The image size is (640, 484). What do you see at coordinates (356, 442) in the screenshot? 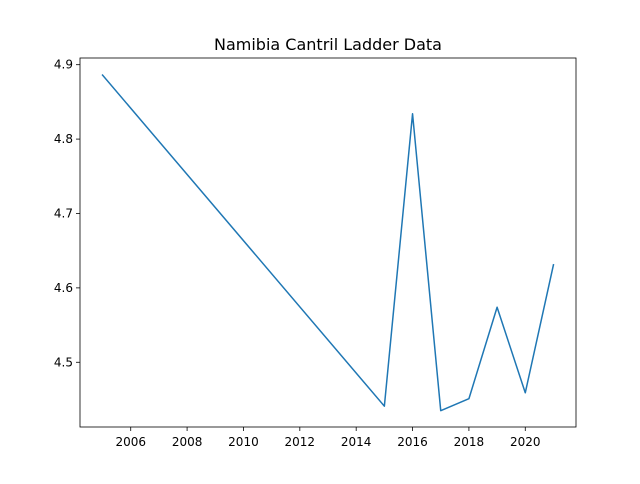
I see `x-tick-label: 2014` at bounding box center [356, 442].